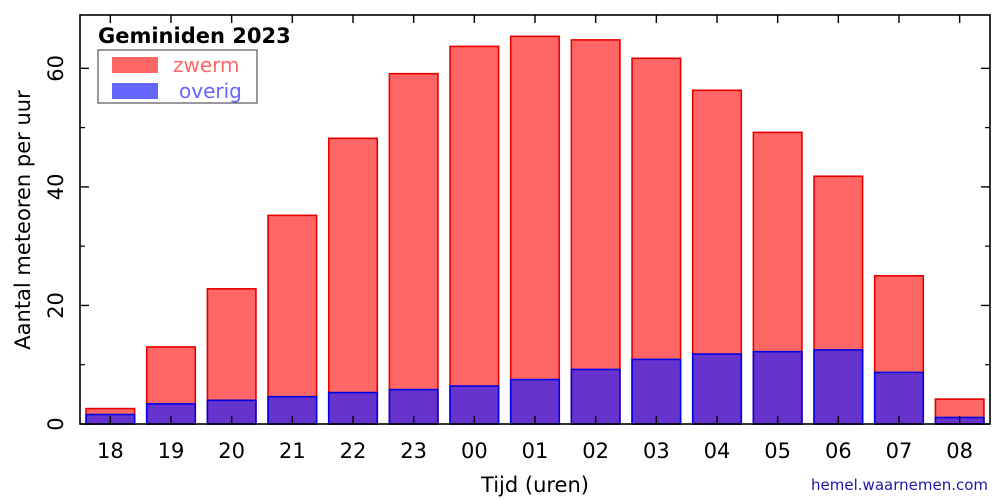 This screenshot has height=500, width=1000. I want to click on x-tick-label: 02, so click(595, 451).